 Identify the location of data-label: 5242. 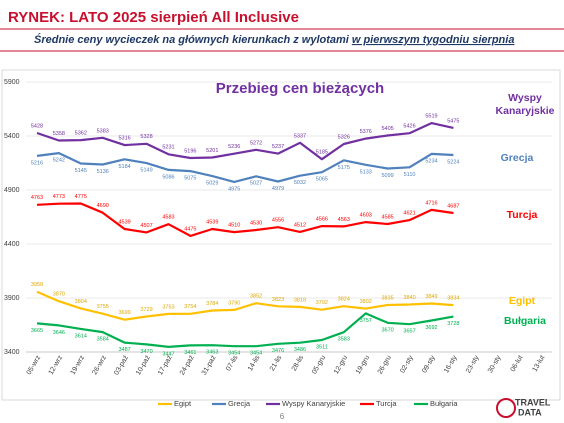
(59, 161).